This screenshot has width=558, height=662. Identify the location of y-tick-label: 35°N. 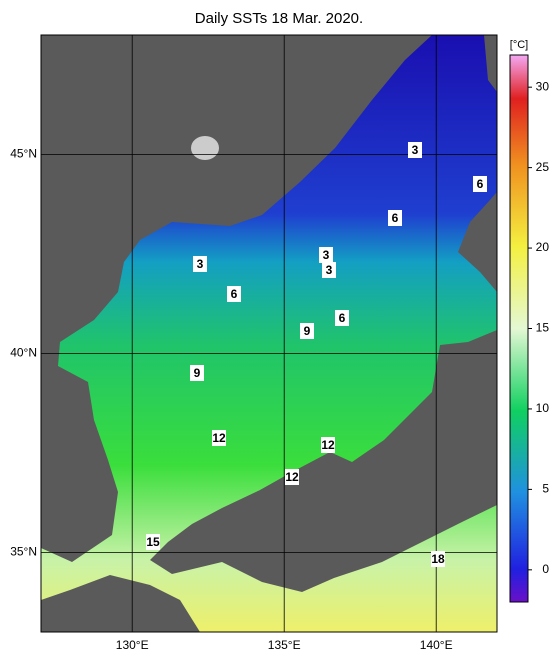
(23, 552).